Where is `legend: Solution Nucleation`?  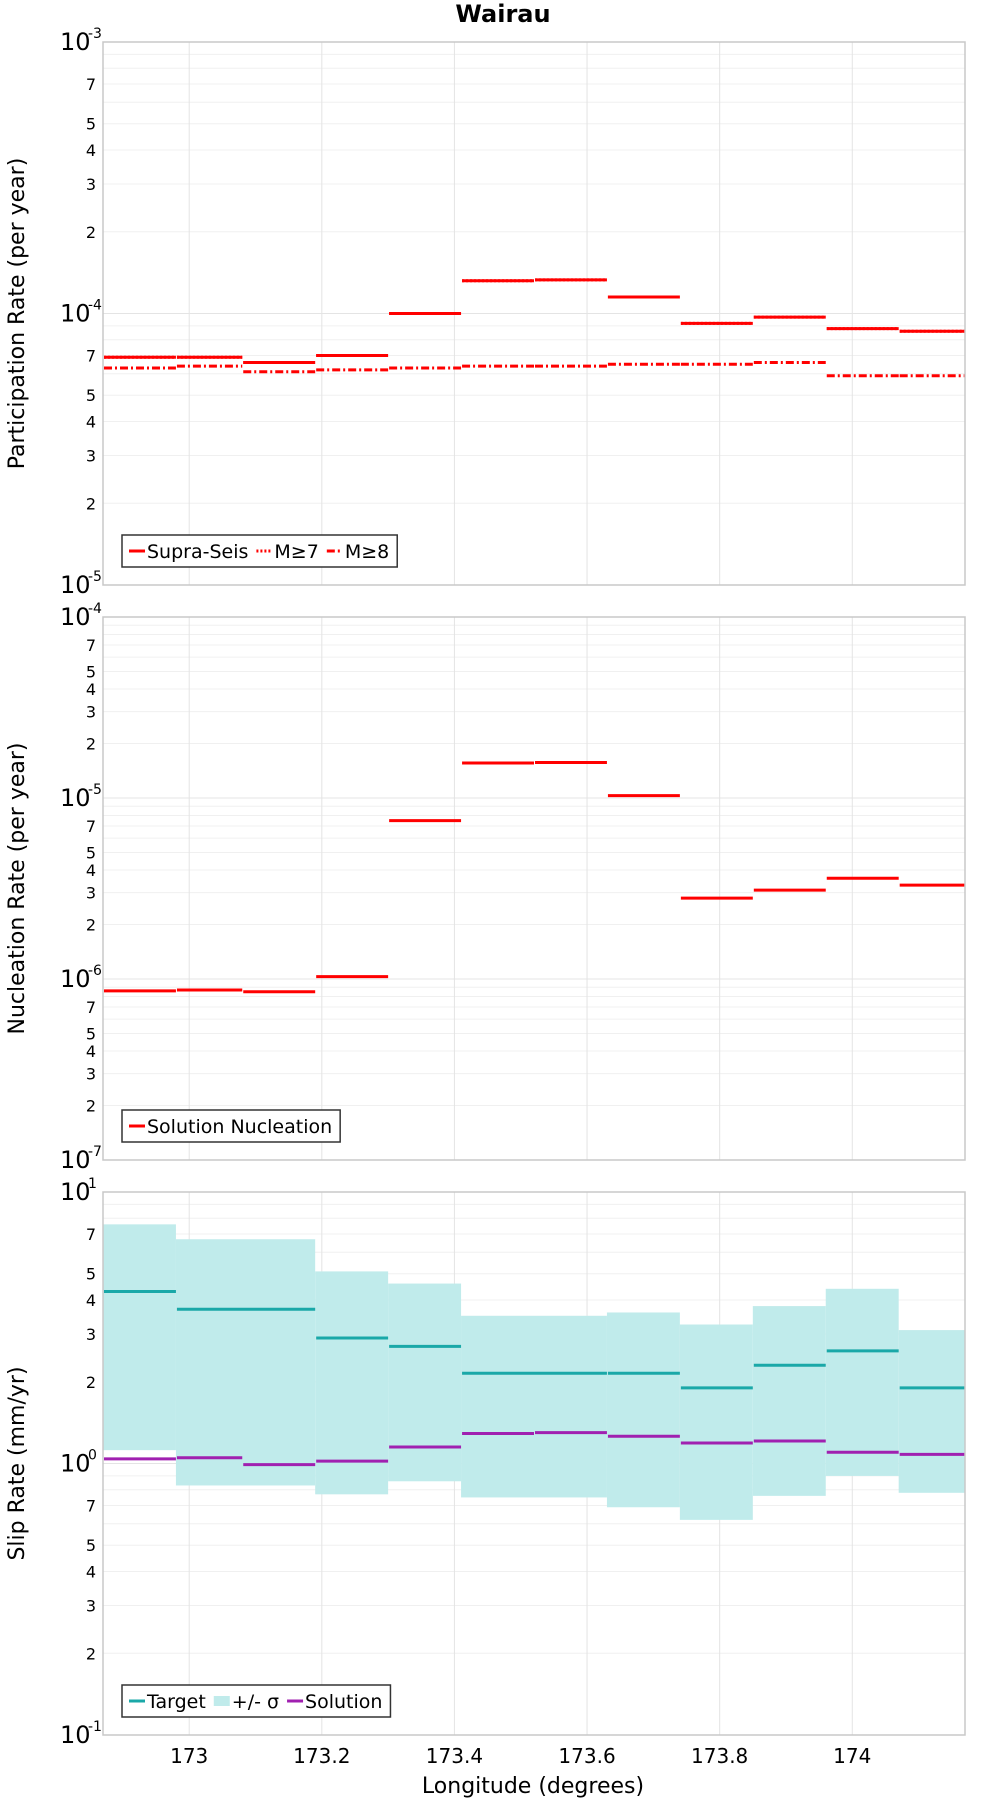 legend: Solution Nucleation is located at coordinates (231, 1126).